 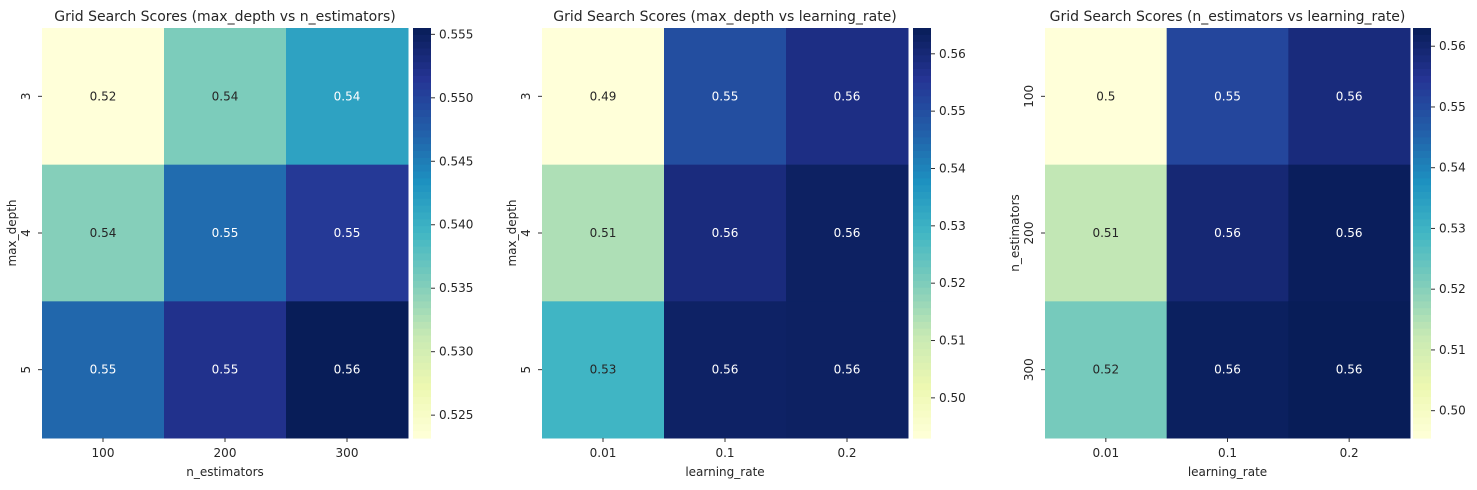 I want to click on chart-1-annotation-r3-c1: 0.55, so click(x=103, y=370).